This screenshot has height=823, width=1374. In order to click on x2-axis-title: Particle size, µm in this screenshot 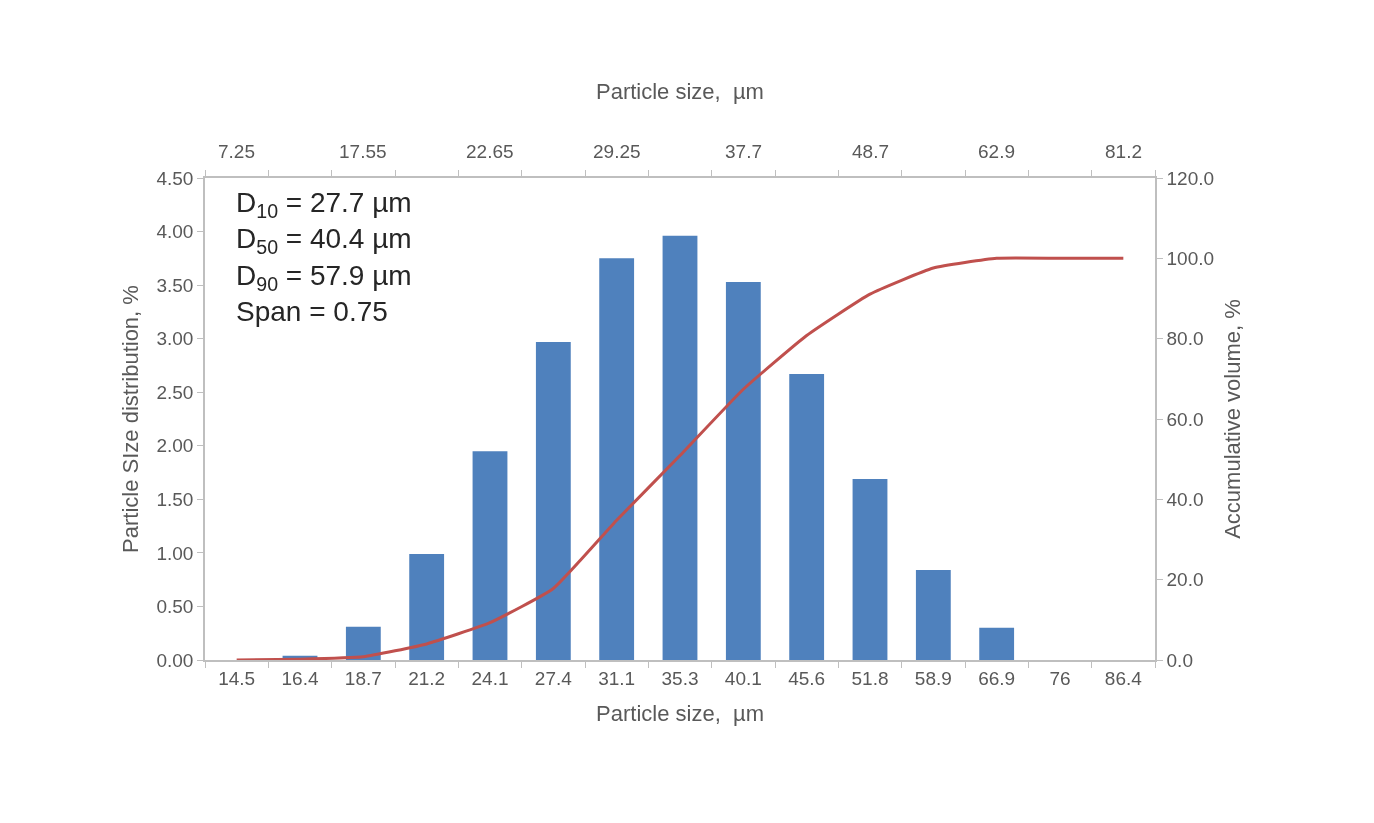, I will do `click(680, 91)`.